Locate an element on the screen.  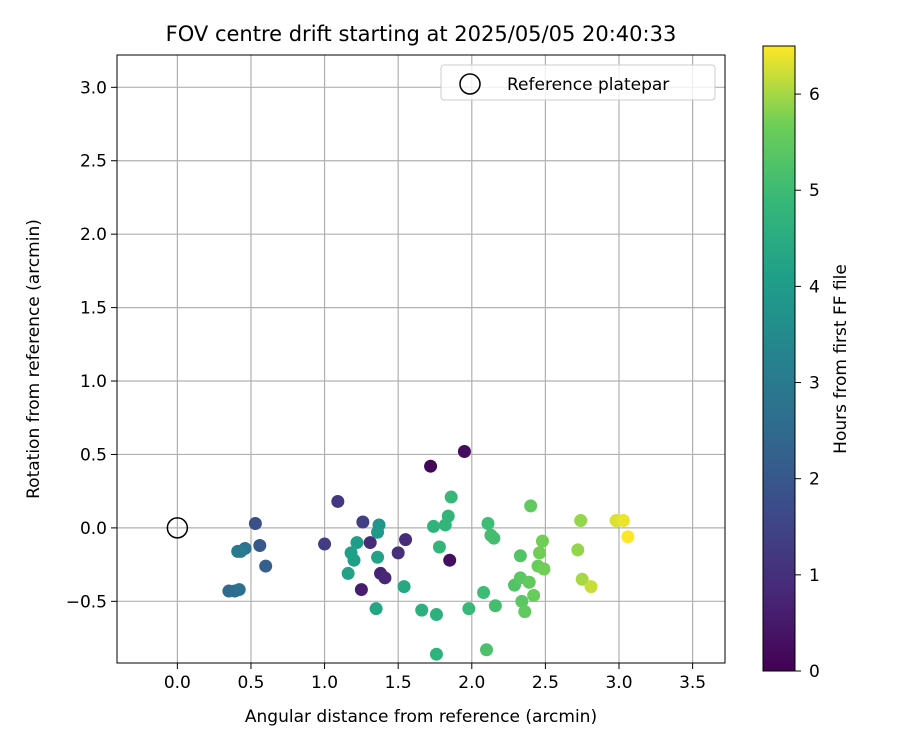
legend-box is located at coordinates (578, 82).